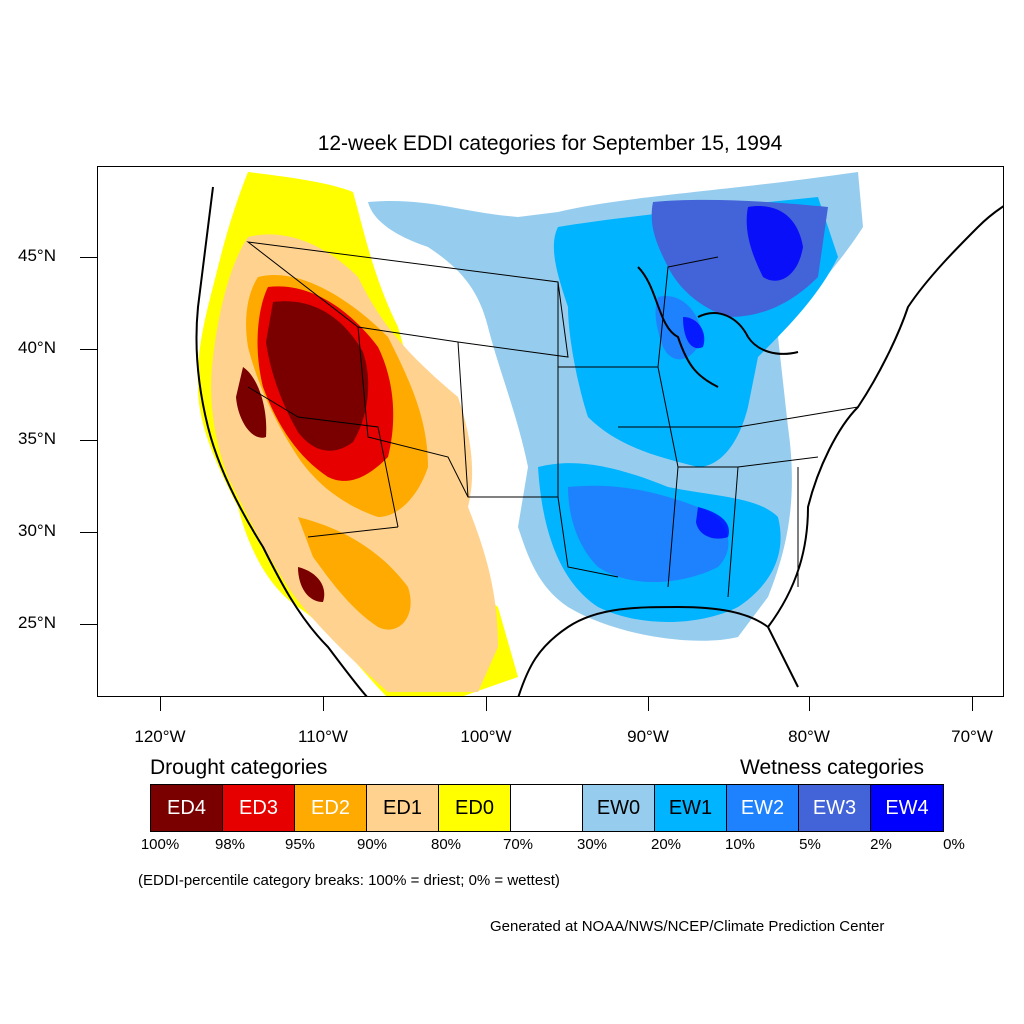 Image resolution: width=1024 pixels, height=1024 pixels. Describe the element at coordinates (331, 808) in the screenshot. I see `legend-box-ed2: ED2` at that location.